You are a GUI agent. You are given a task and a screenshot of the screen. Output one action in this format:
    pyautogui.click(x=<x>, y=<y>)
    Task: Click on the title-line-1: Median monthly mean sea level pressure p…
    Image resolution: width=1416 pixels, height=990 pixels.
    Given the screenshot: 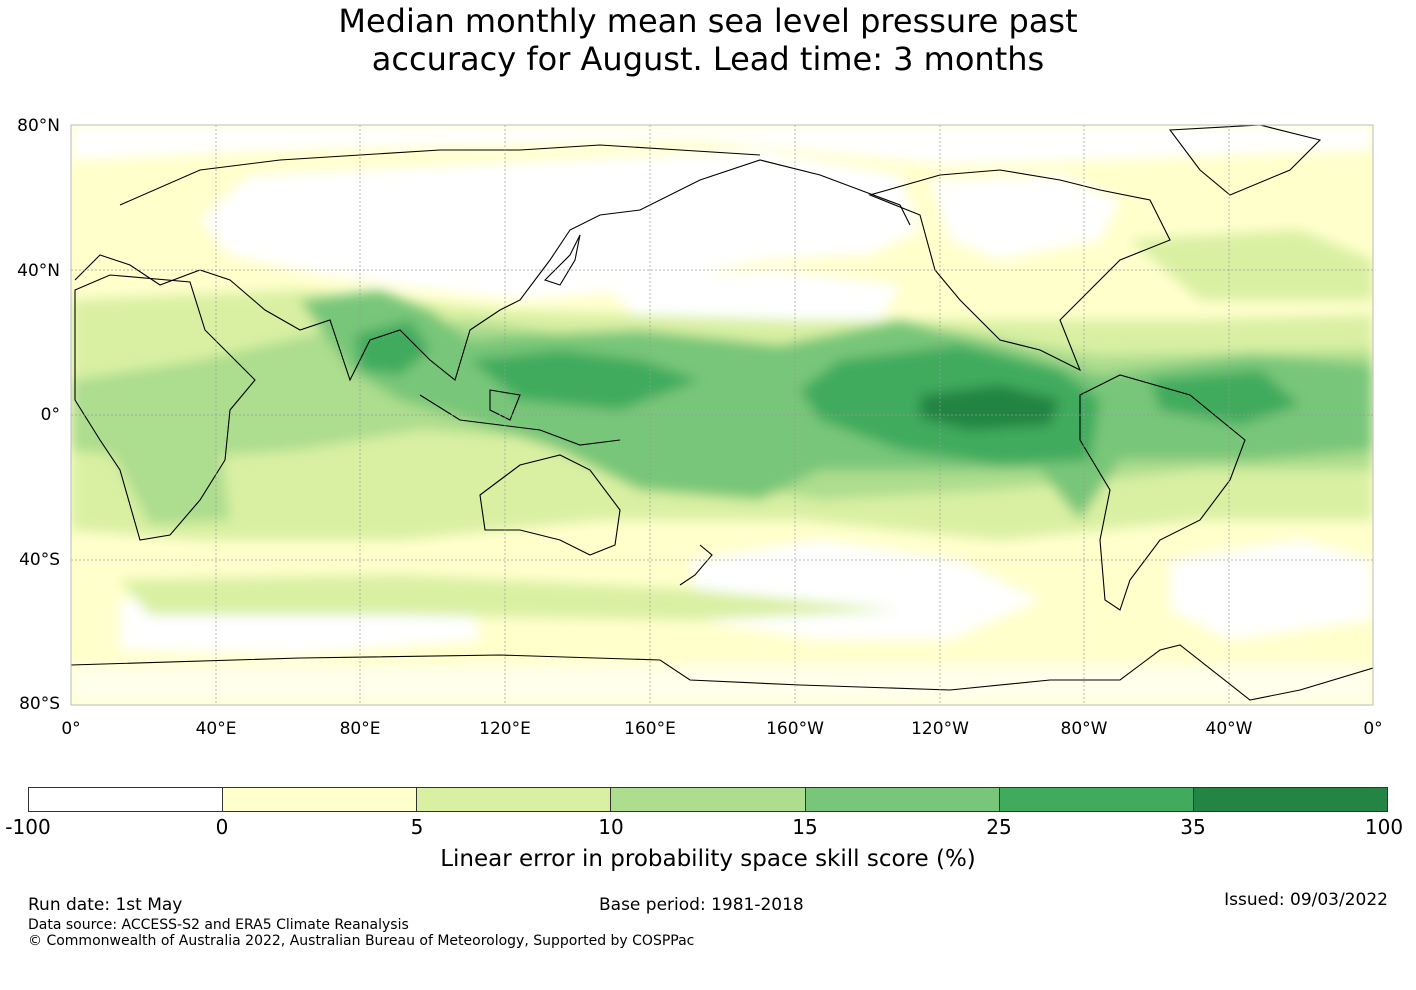 What is the action you would take?
    pyautogui.click(x=708, y=21)
    